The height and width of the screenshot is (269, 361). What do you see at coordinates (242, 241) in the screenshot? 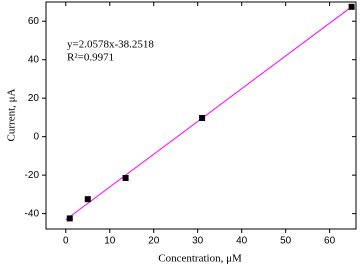
I see `x-tick-label: 40` at bounding box center [242, 241].